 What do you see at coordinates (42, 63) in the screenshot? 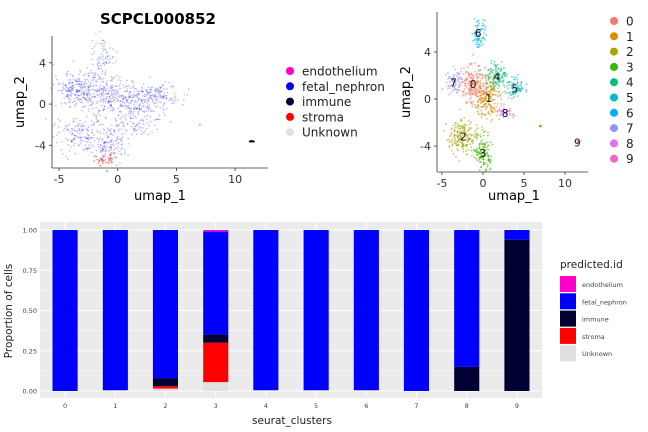
I see `y-tick-label: 4` at bounding box center [42, 63].